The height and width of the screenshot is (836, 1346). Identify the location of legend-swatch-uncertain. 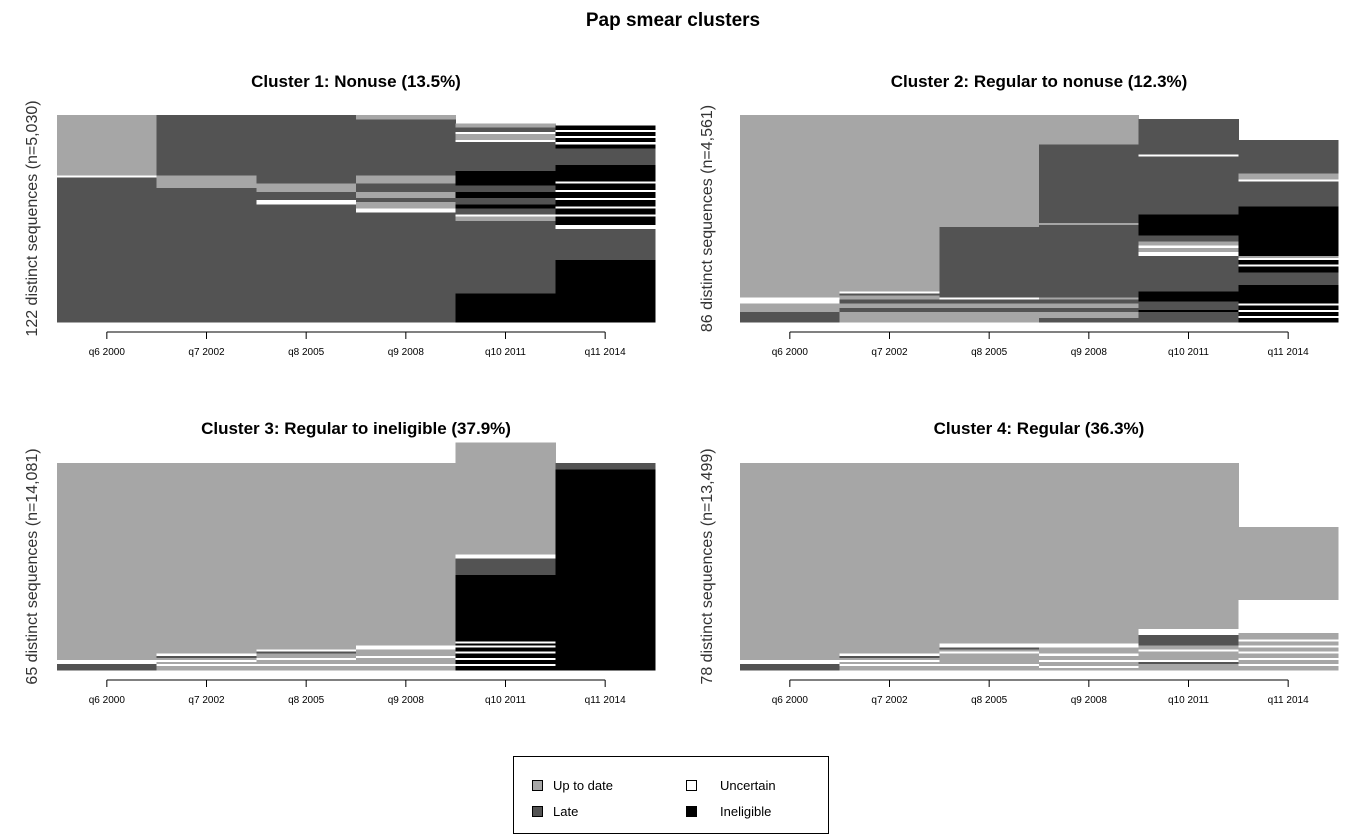
(691, 785).